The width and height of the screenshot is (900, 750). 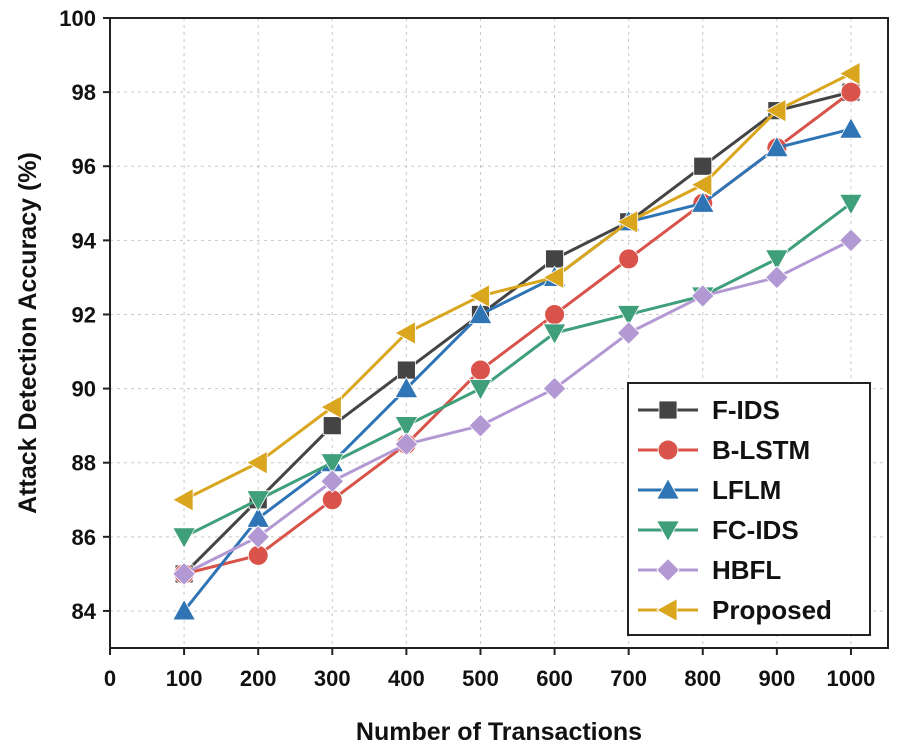 I want to click on legend-item-b-lstm: B-LSTM, so click(x=724, y=450).